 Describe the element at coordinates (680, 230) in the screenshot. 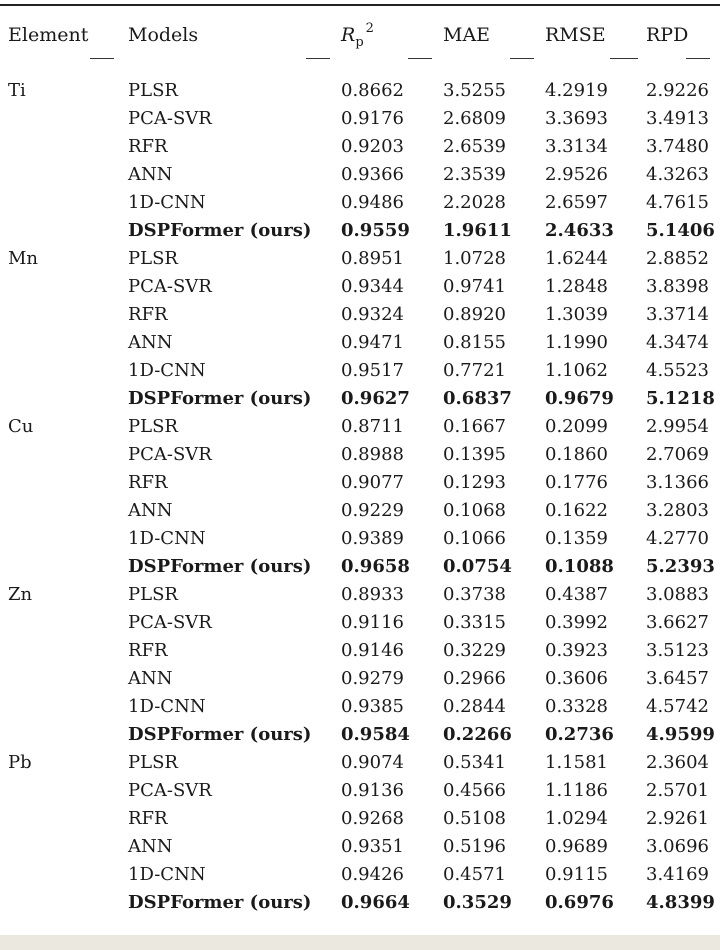

I see `value-cell: 5.1406` at that location.